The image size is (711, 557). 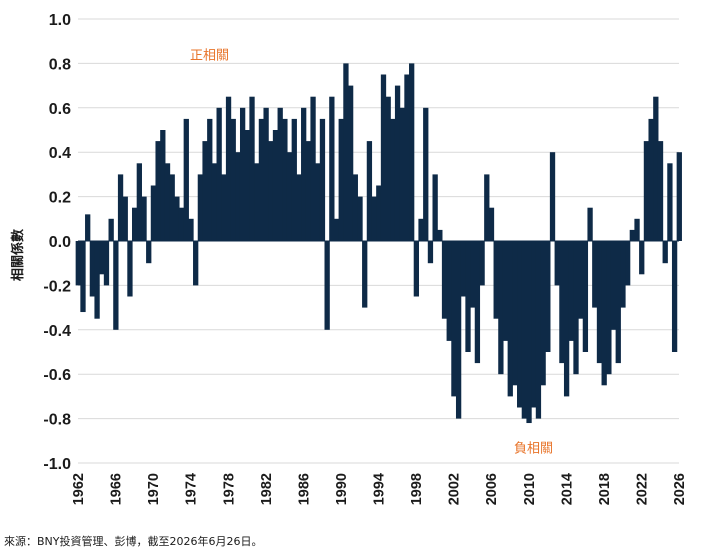 What do you see at coordinates (57, 286) in the screenshot?
I see `y-tick-label: -0.2` at bounding box center [57, 286].